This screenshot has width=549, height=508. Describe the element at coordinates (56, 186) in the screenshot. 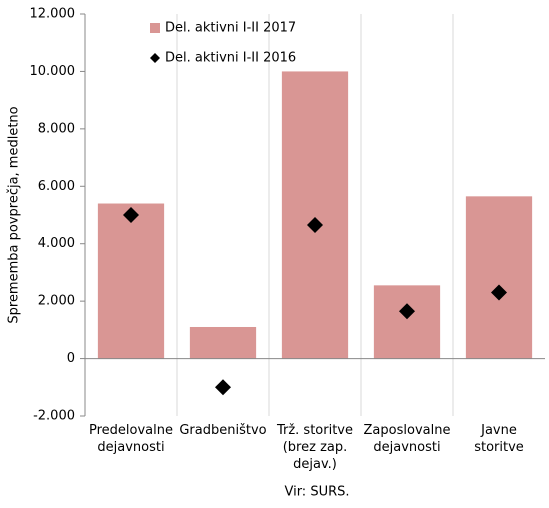

I see `y-tick-label: 6.000` at that location.